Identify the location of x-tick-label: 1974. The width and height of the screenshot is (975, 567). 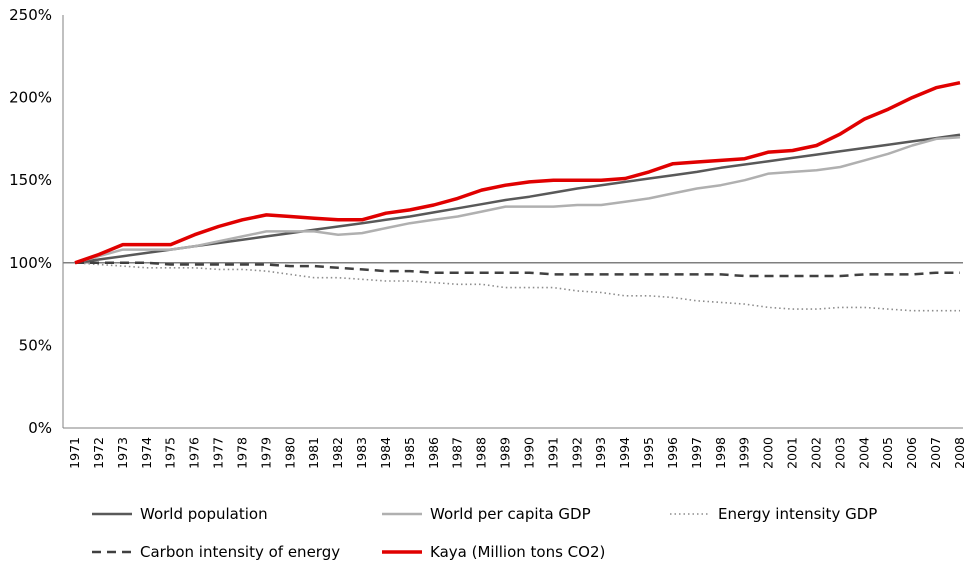
(146, 453).